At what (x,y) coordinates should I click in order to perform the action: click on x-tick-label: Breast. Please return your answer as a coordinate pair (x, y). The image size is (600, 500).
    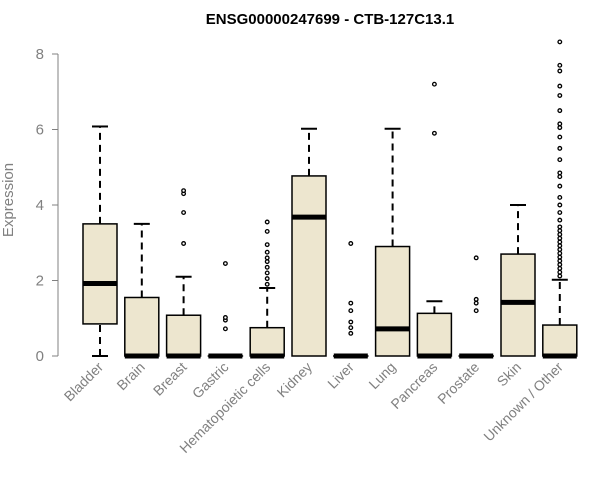
    Looking at the image, I should click on (170, 379).